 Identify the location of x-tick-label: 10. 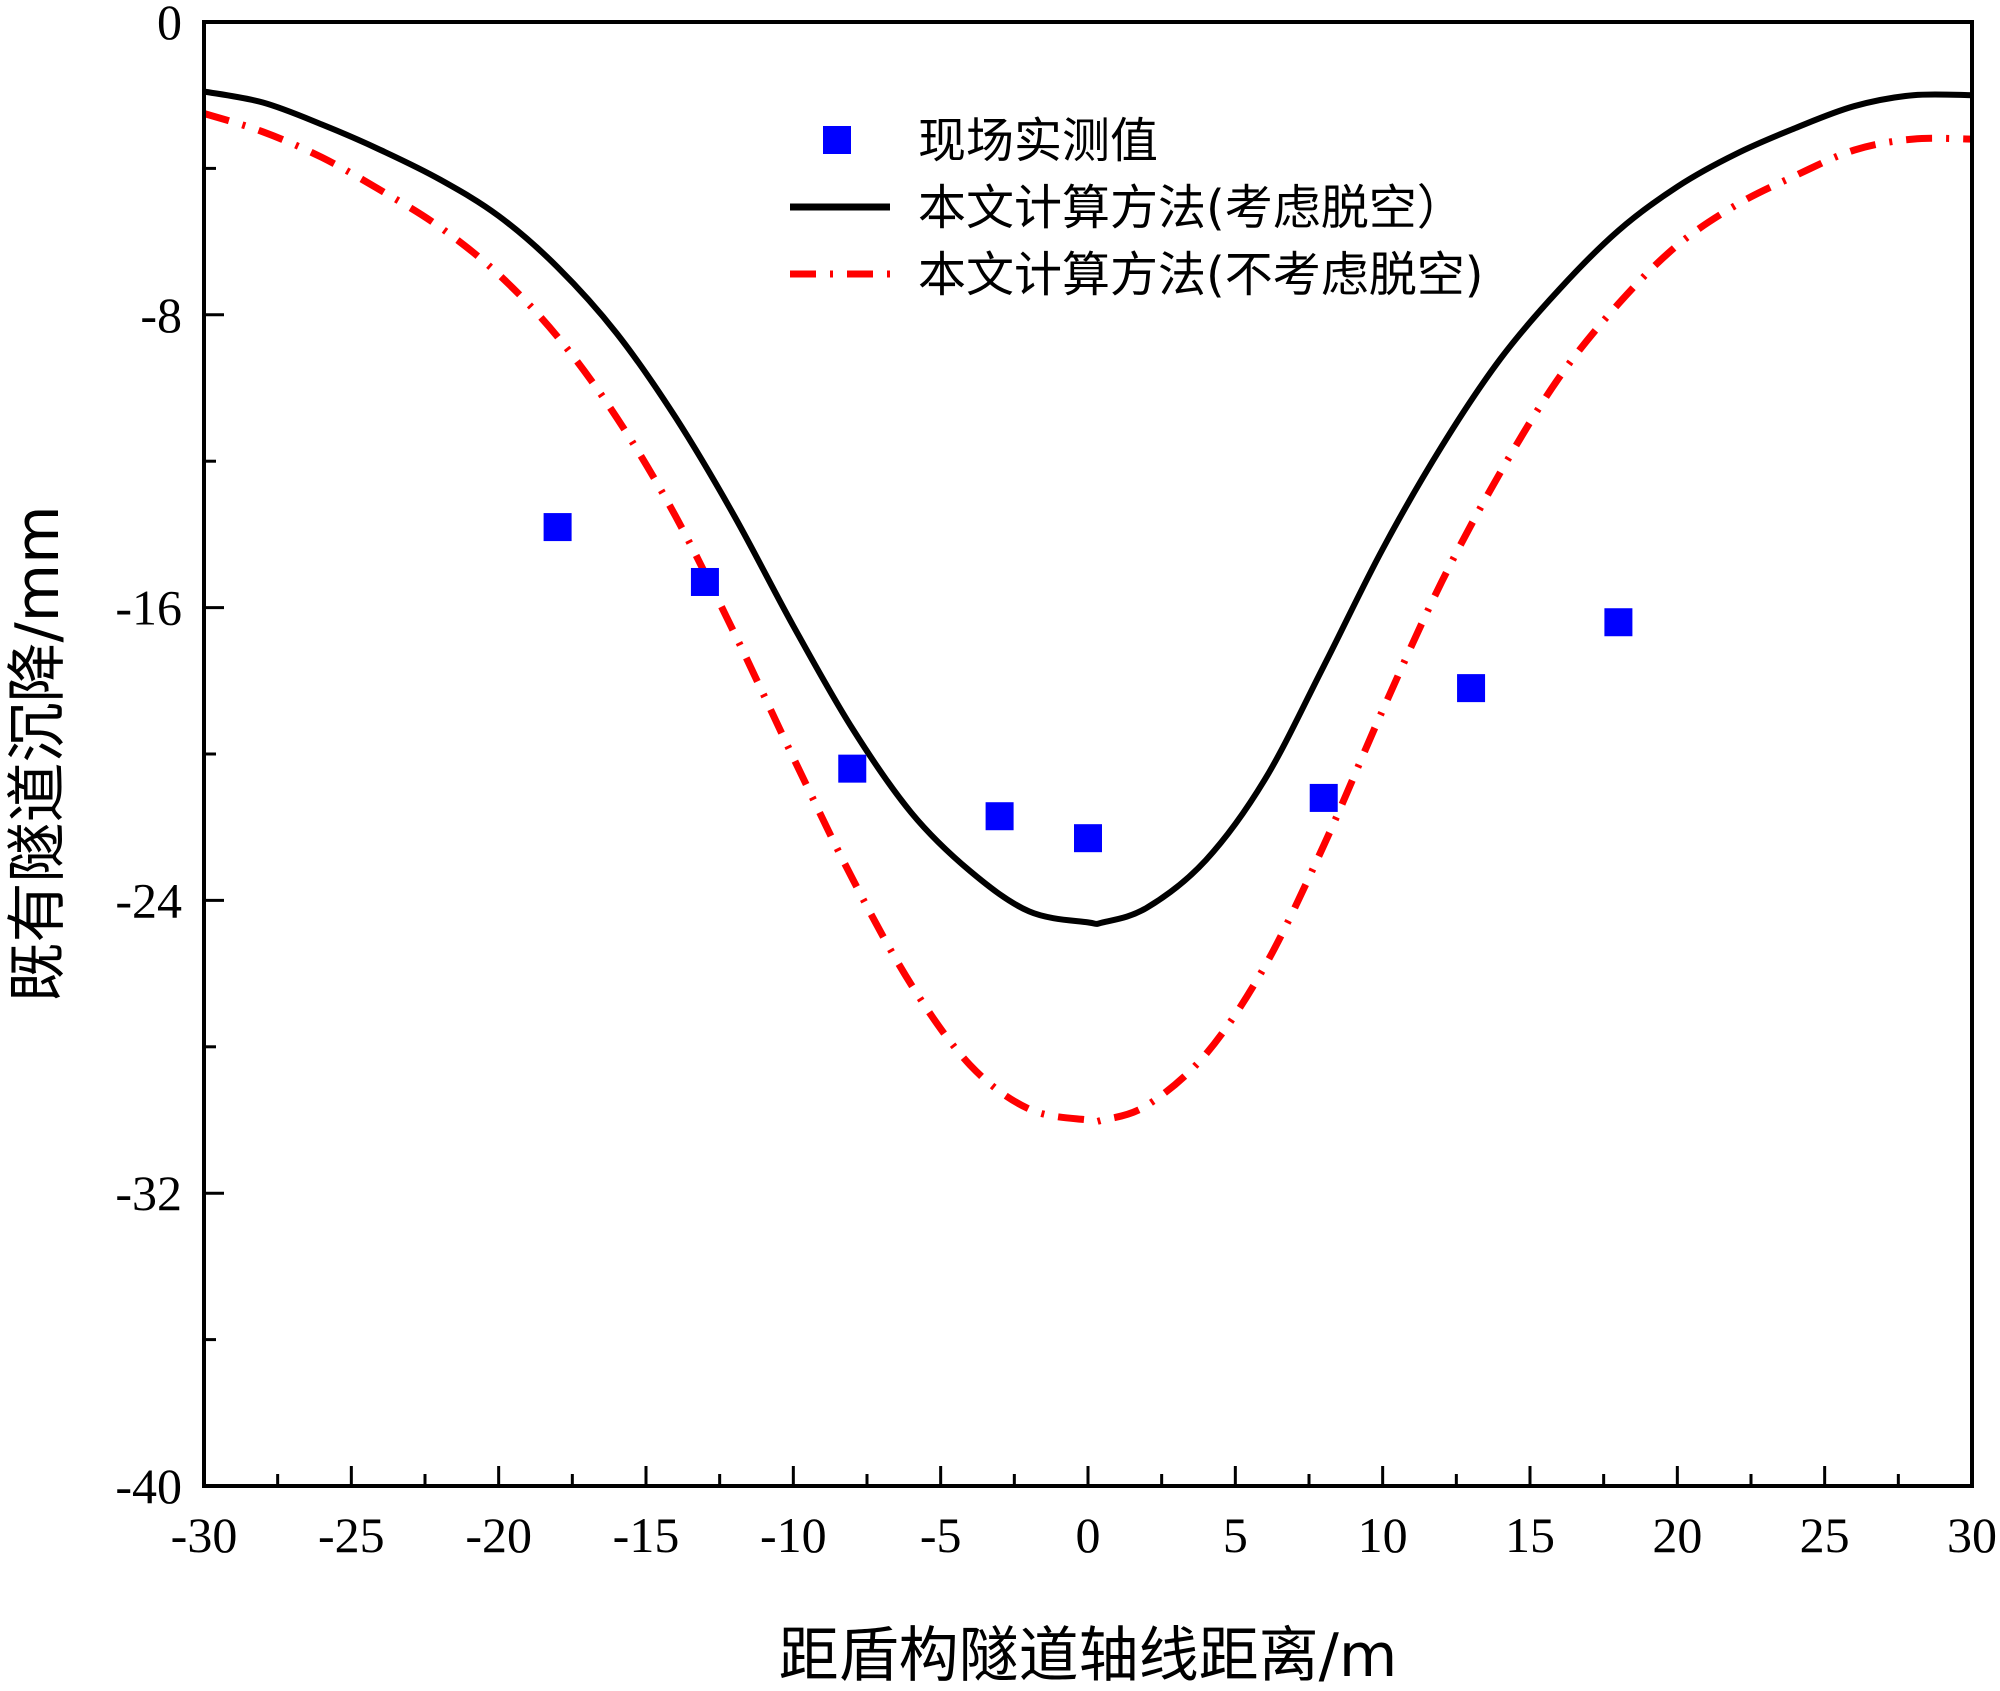
(1383, 1535).